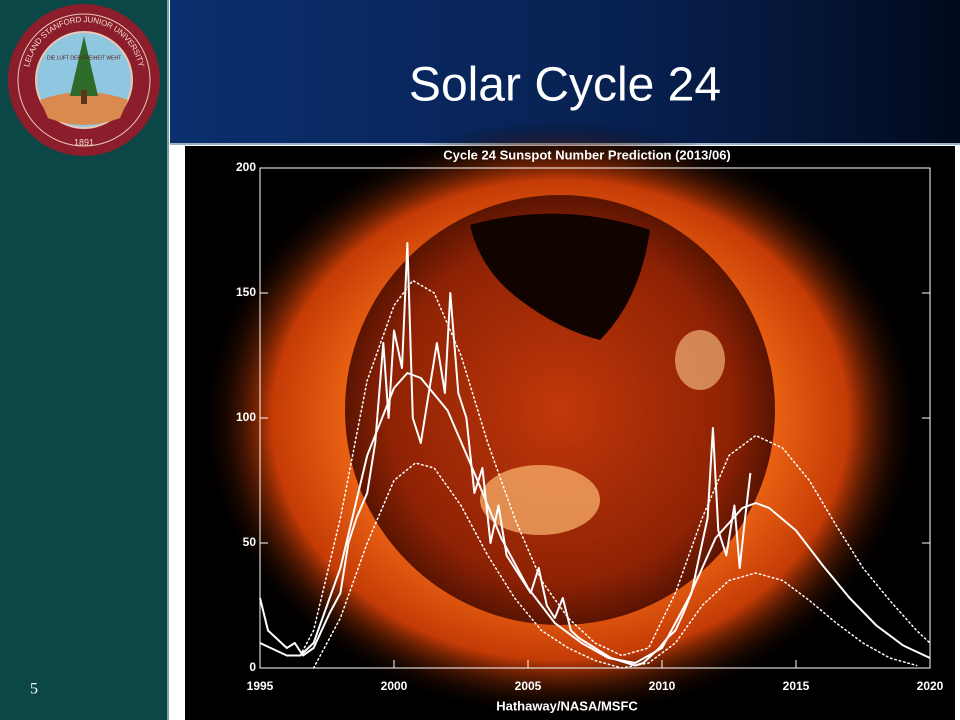  What do you see at coordinates (250, 542) in the screenshot?
I see `y-tick-label: 50` at bounding box center [250, 542].